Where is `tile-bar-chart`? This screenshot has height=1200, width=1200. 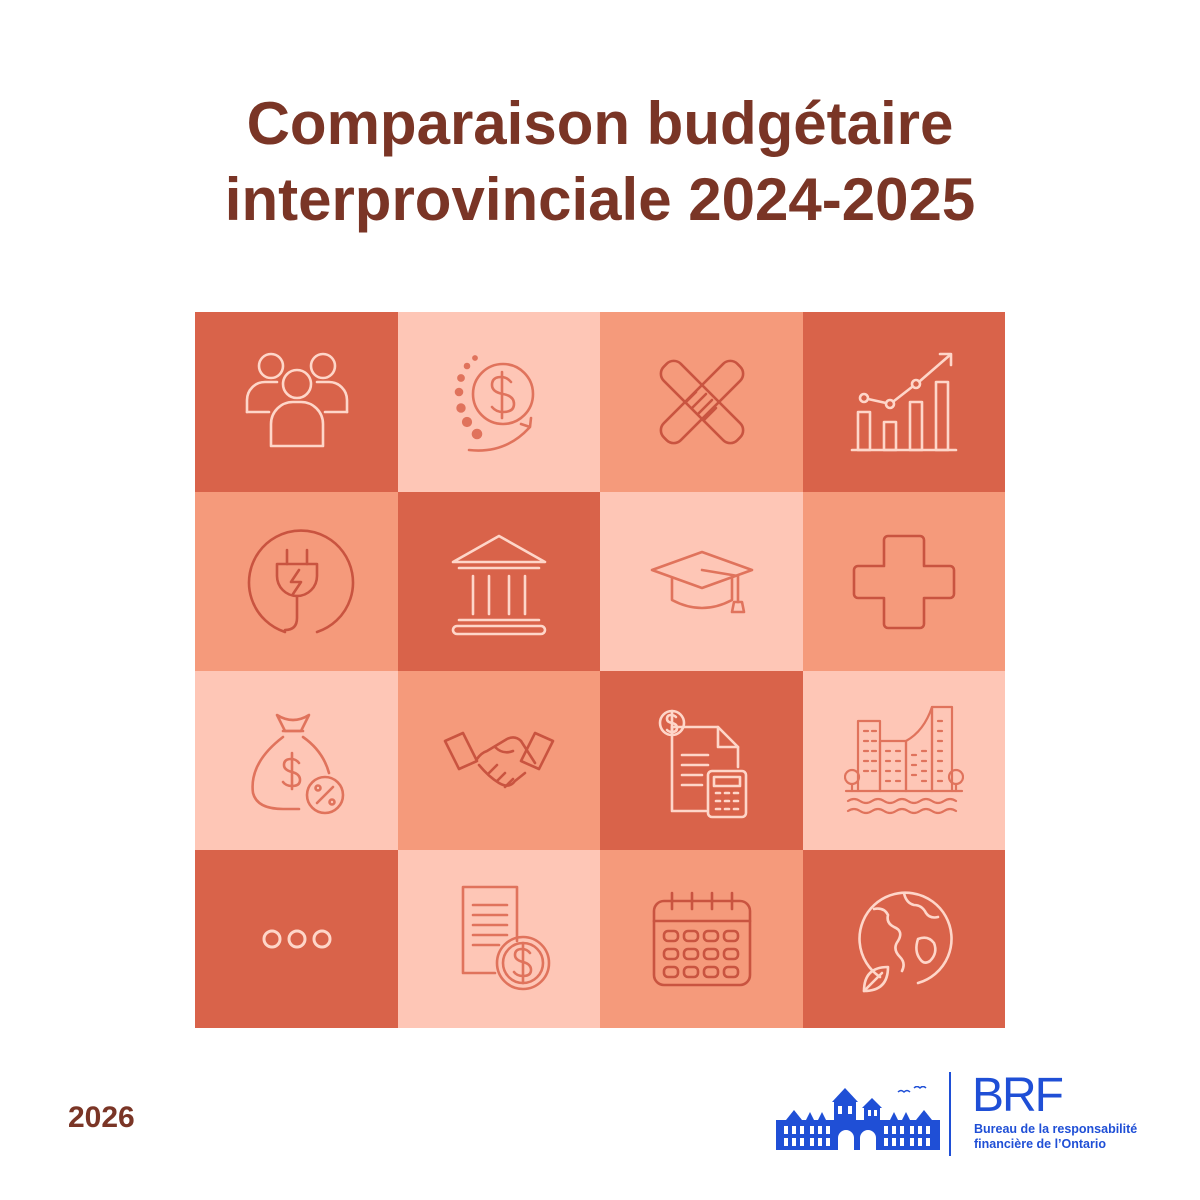
tile-bar-chart is located at coordinates (904, 402).